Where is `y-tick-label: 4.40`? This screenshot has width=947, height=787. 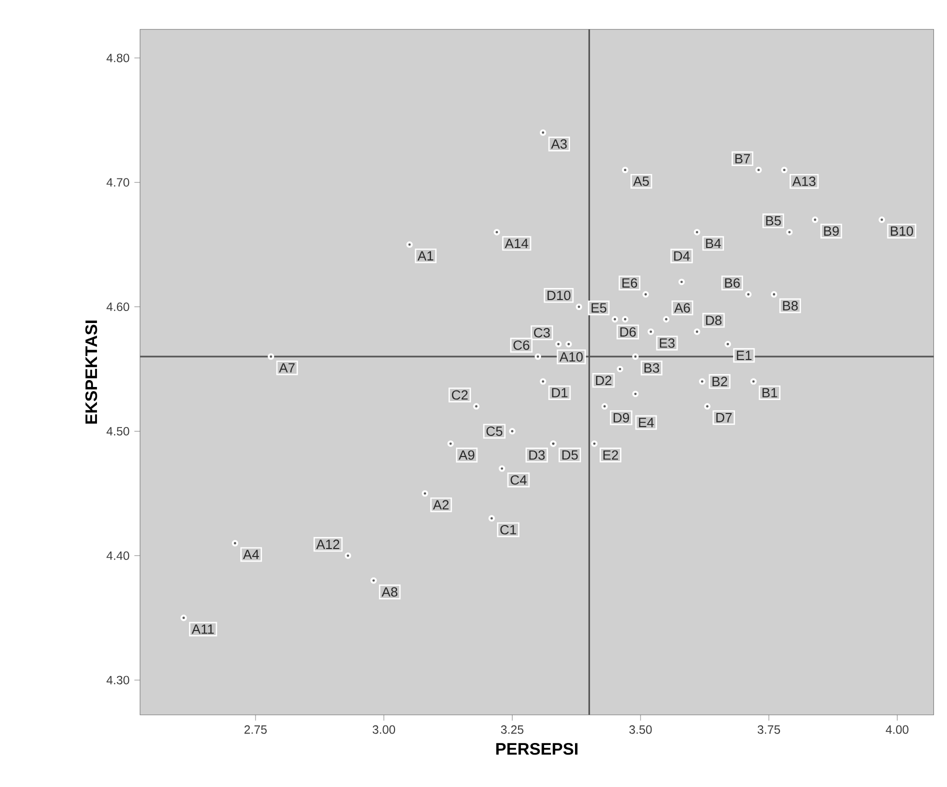 y-tick-label: 4.40 is located at coordinates (118, 555).